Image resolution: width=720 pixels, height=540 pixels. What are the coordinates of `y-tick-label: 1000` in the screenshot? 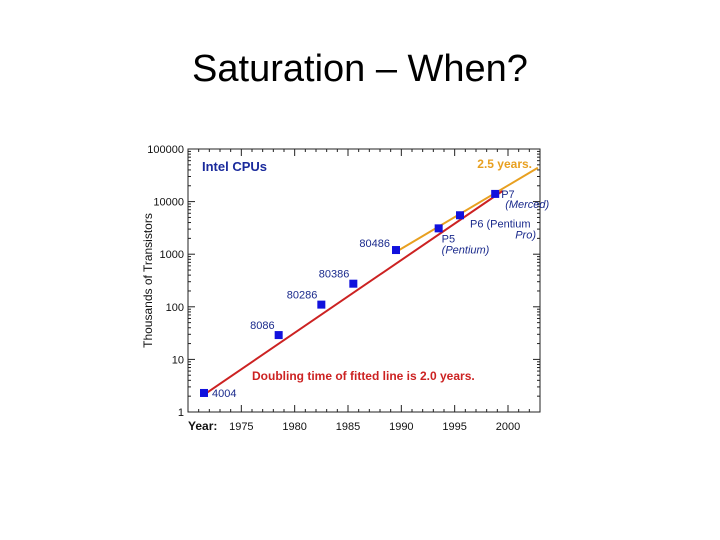 It's located at (172, 255).